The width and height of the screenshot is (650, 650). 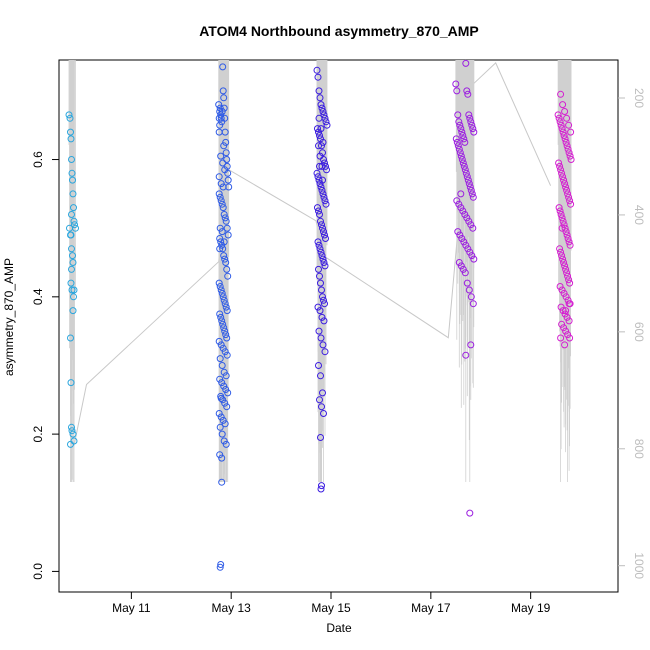 I want to click on x-tick-label: May 11, so click(x=131, y=608).